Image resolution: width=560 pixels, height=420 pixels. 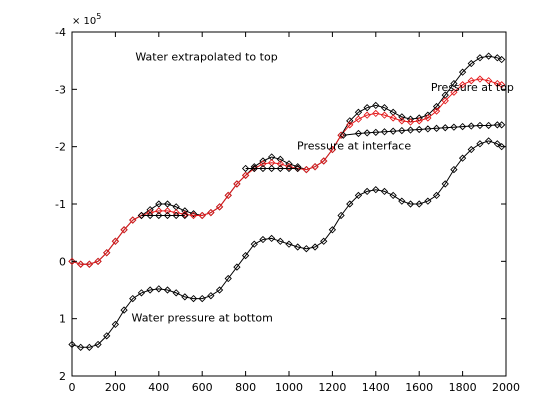 I want to click on y-scale-exponent-label: × 10⁵, so click(x=86, y=19).